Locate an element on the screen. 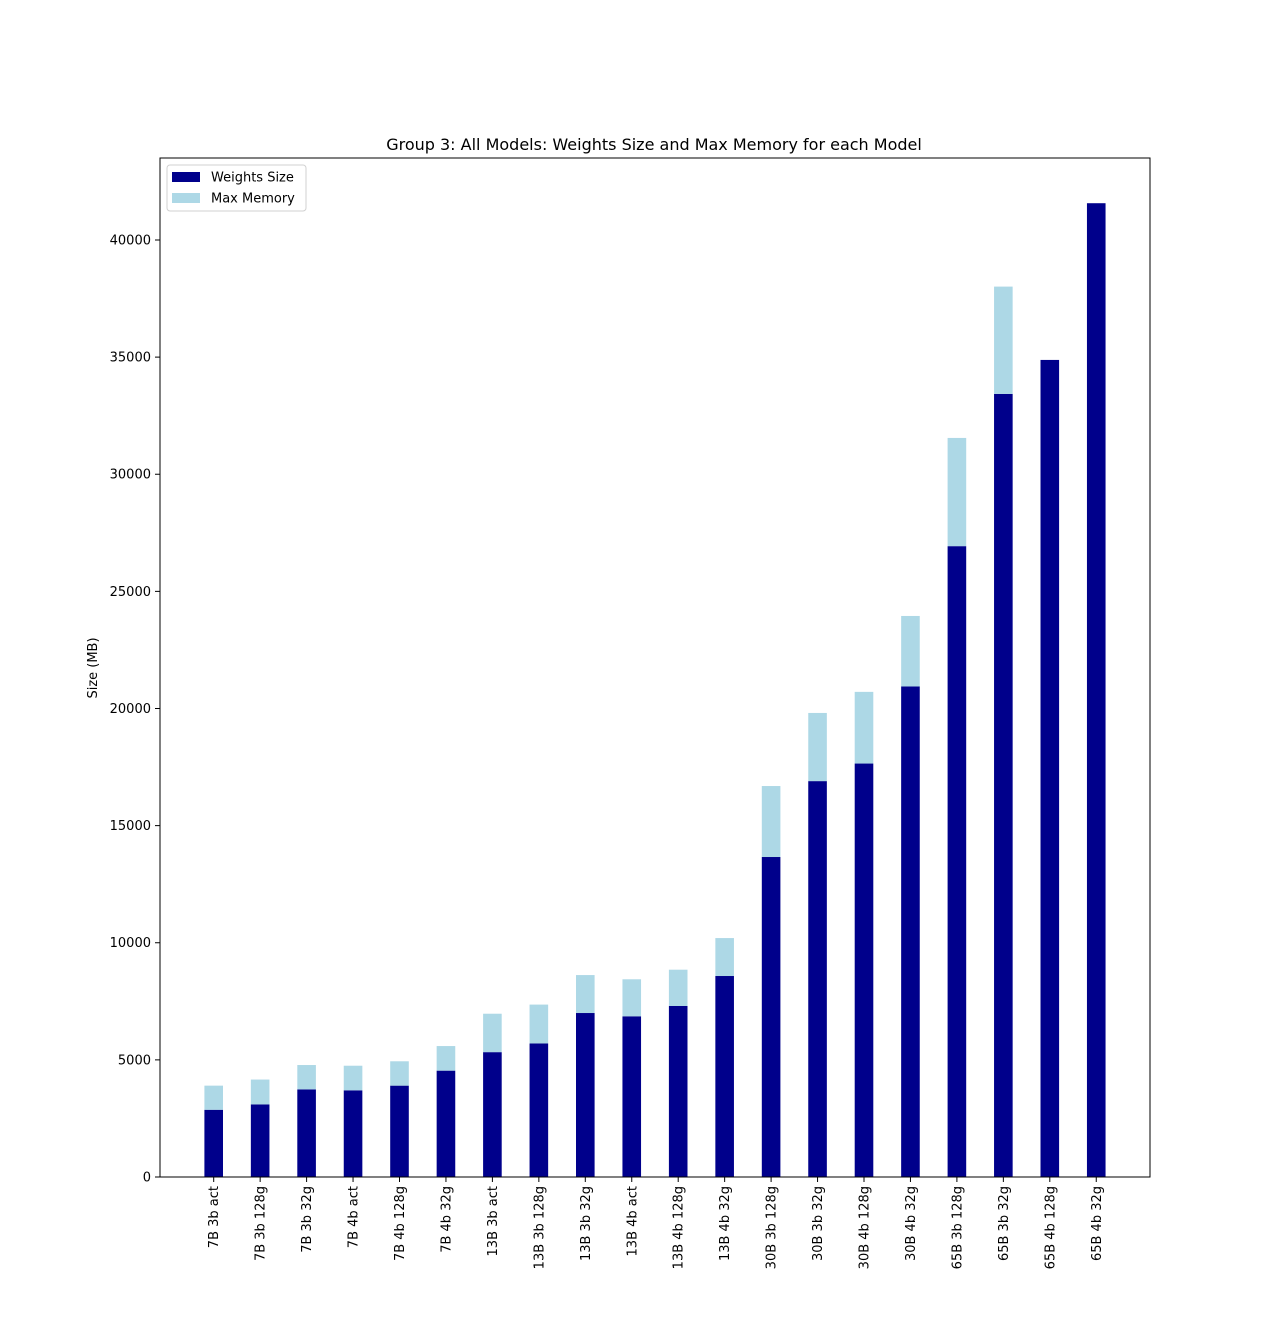 The width and height of the screenshot is (1277, 1323). y-tick-label-2: 10000 is located at coordinates (130, 943).